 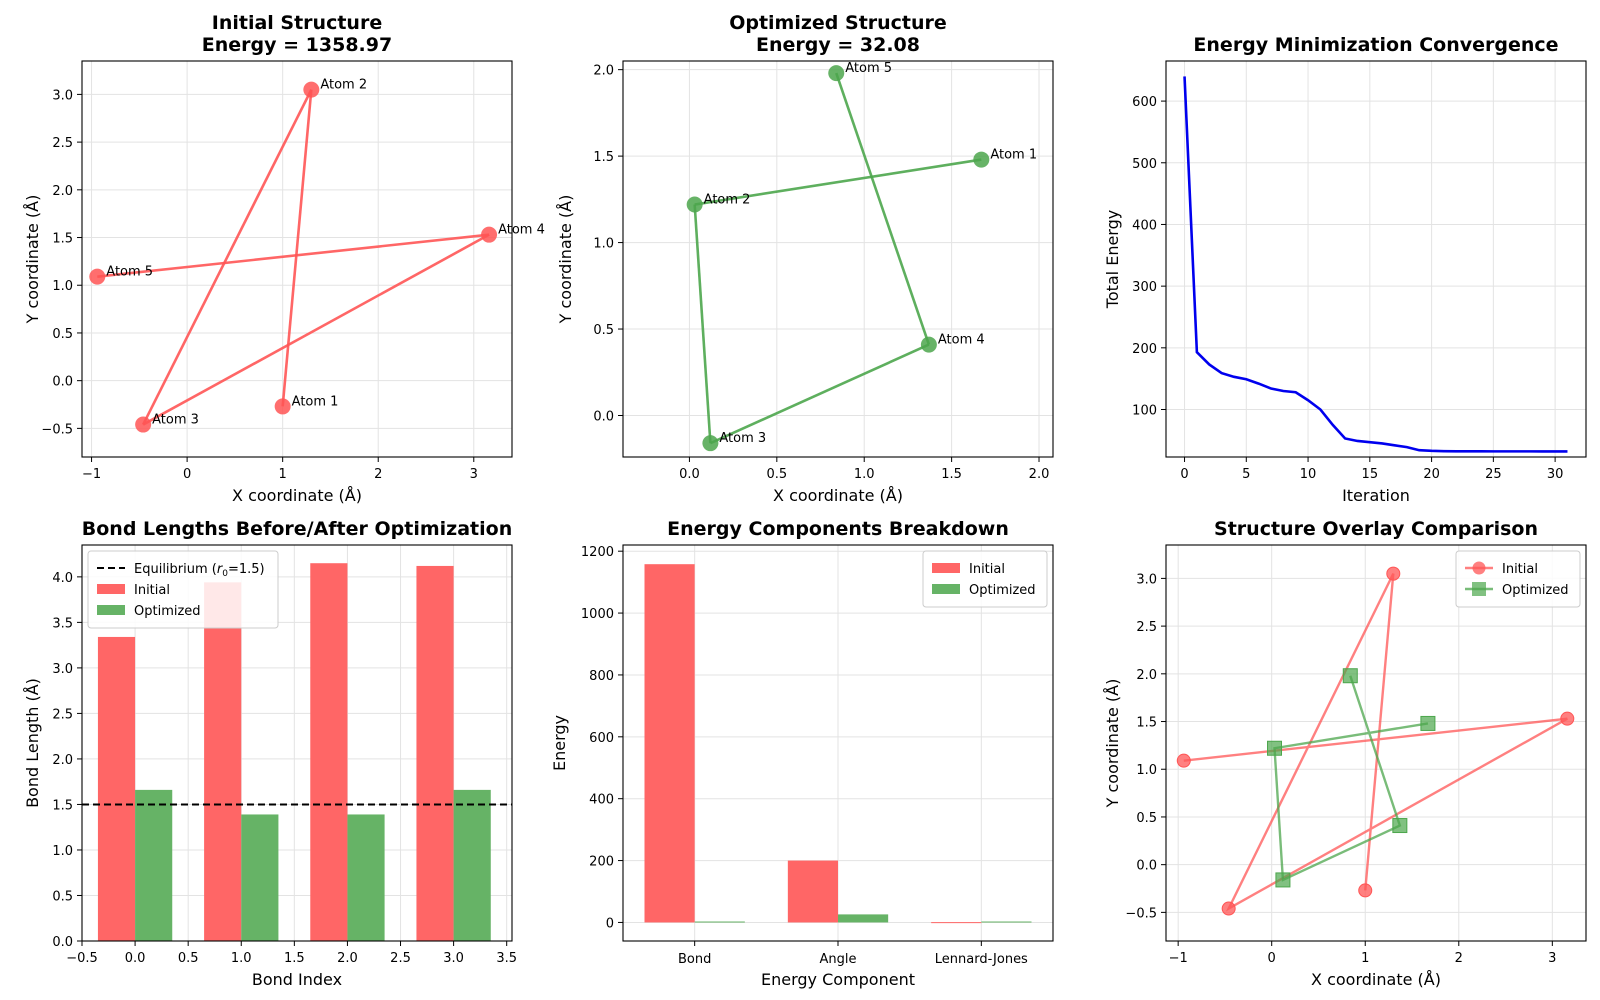 What do you see at coordinates (1370, 474) in the screenshot?
I see `x-tick-label: 15` at bounding box center [1370, 474].